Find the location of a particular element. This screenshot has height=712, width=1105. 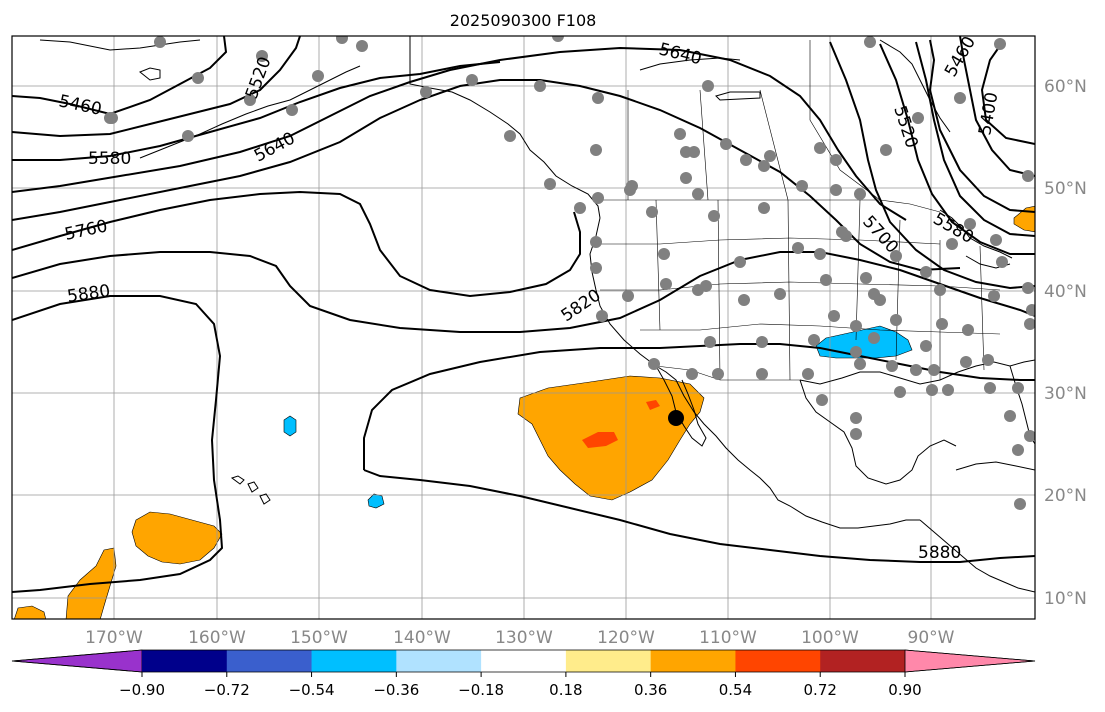

orange-fill-great-lakes is located at coordinates (1024, 219).